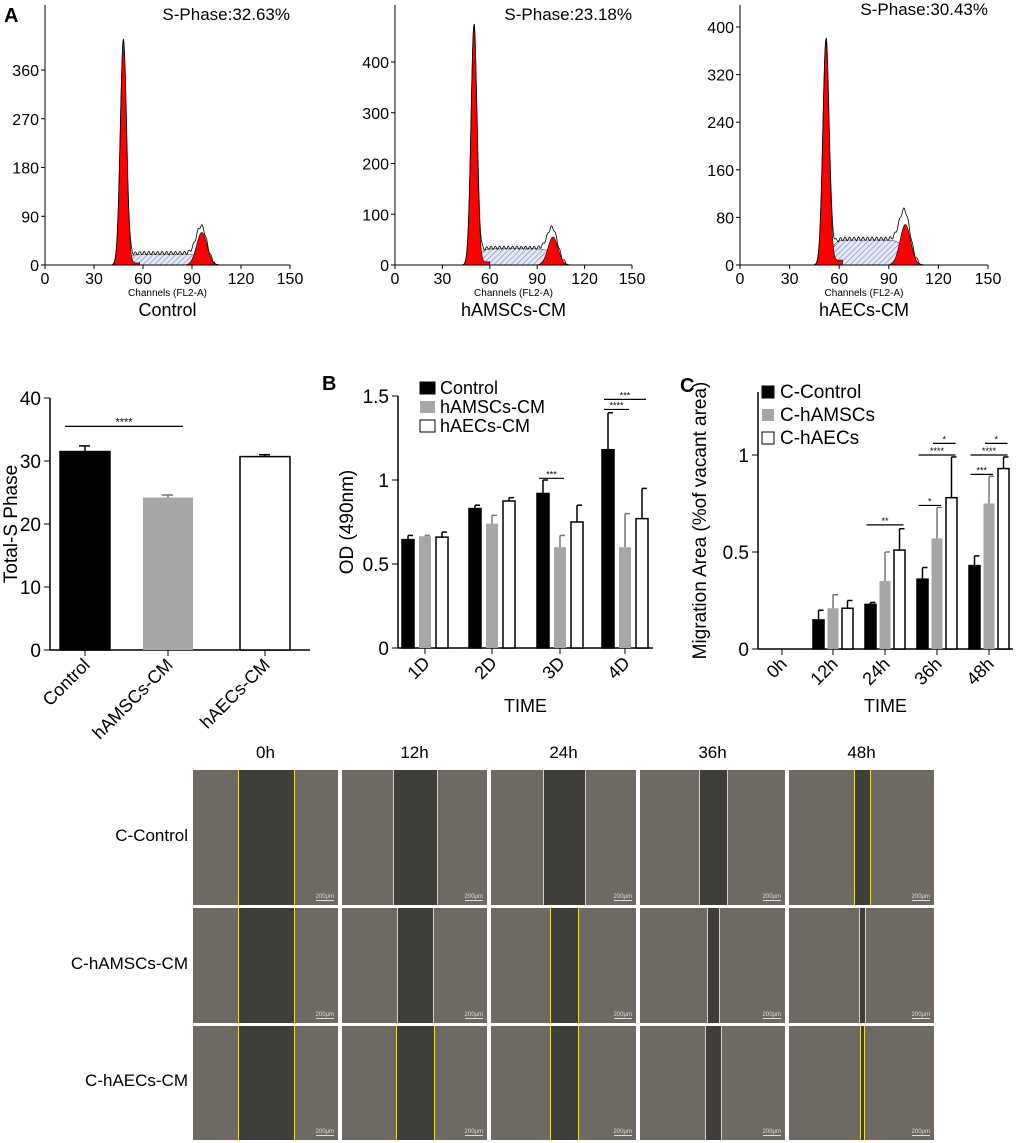 This screenshot has width=1020, height=1143. What do you see at coordinates (375, 114) in the screenshot?
I see `y-tick-label: 300` at bounding box center [375, 114].